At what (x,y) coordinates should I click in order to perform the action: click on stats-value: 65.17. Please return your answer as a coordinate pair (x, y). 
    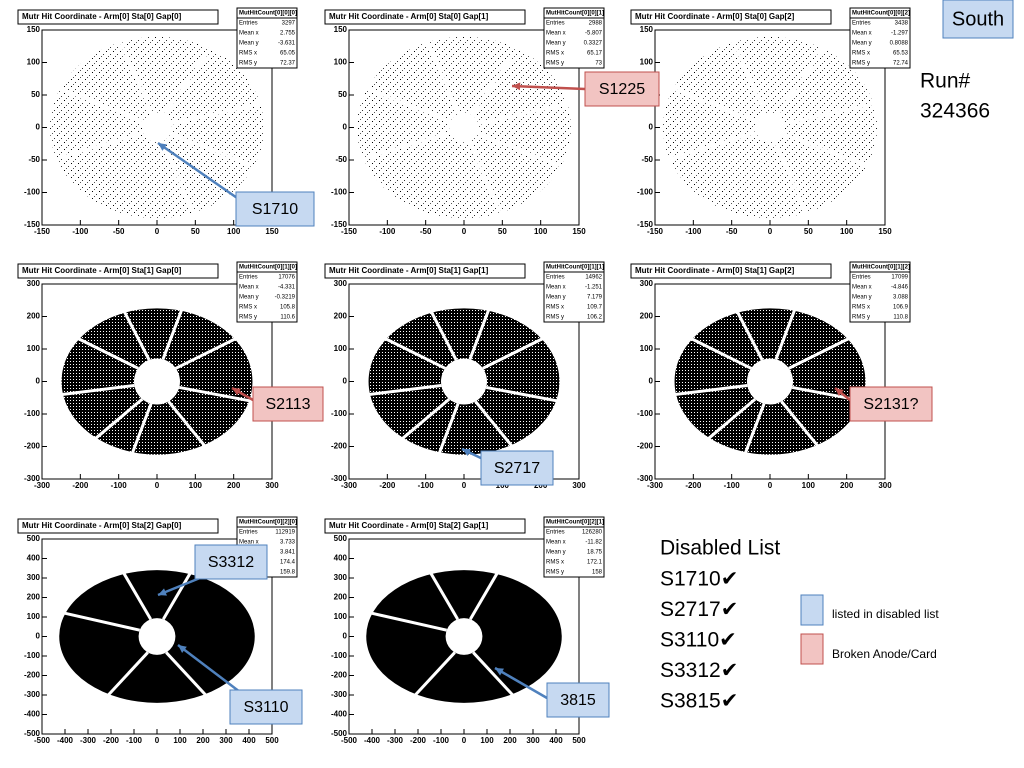
    Looking at the image, I should click on (595, 54).